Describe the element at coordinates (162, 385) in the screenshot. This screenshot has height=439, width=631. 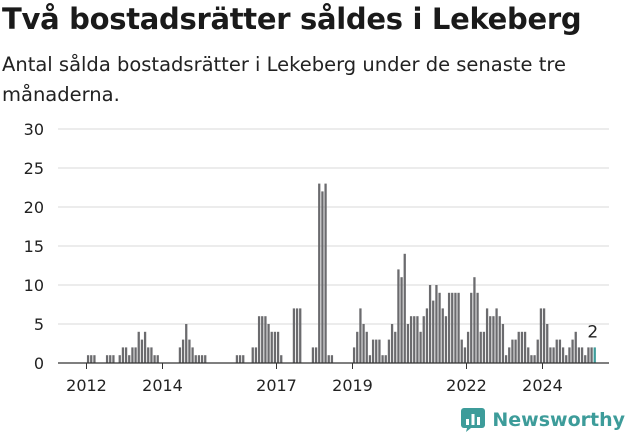
I see `x-tick-label: 2014` at that location.